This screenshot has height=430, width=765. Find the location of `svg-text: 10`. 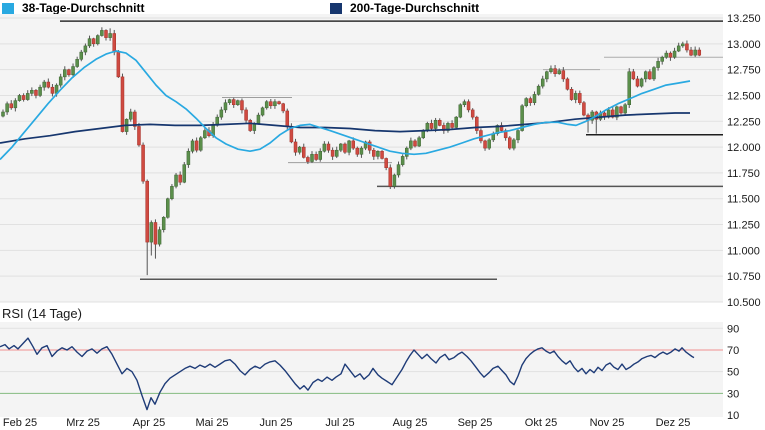

svg-text: 10 is located at coordinates (733, 416).